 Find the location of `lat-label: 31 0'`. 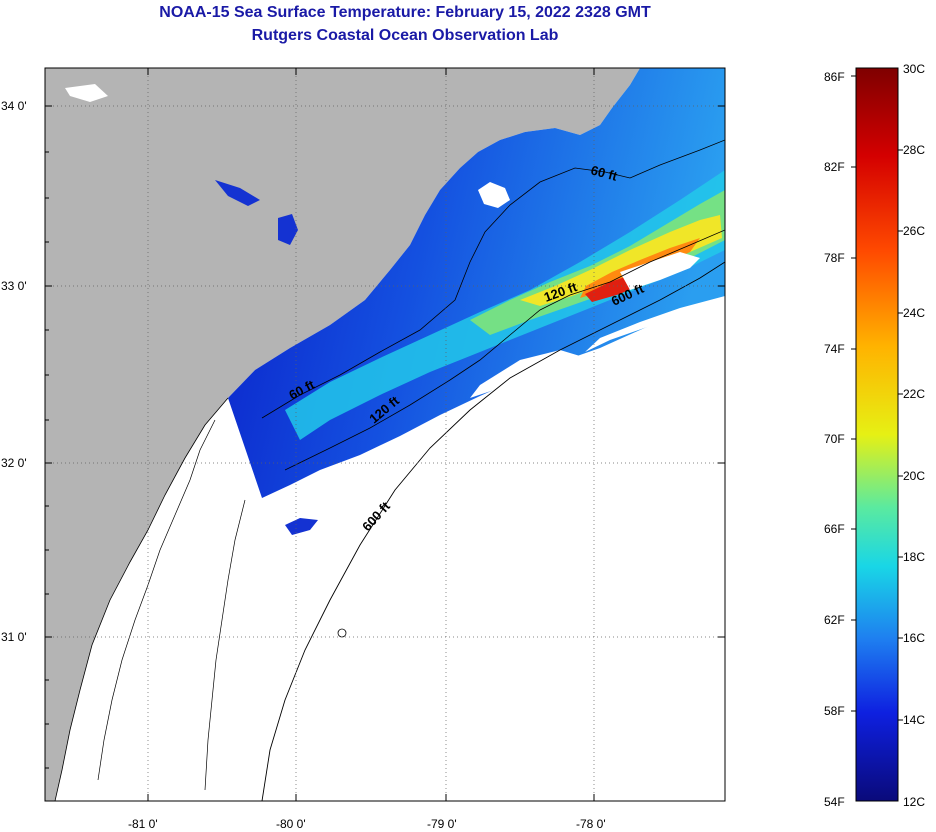

lat-label: 31 0' is located at coordinates (14, 637).